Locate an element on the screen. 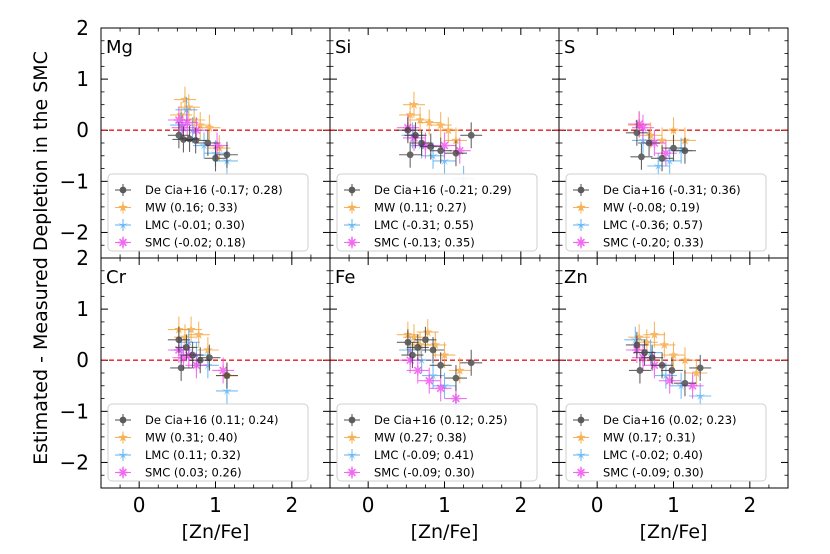 The image size is (830, 554). legend-label: LMC (0.11; 0.32) is located at coordinates (193, 455).